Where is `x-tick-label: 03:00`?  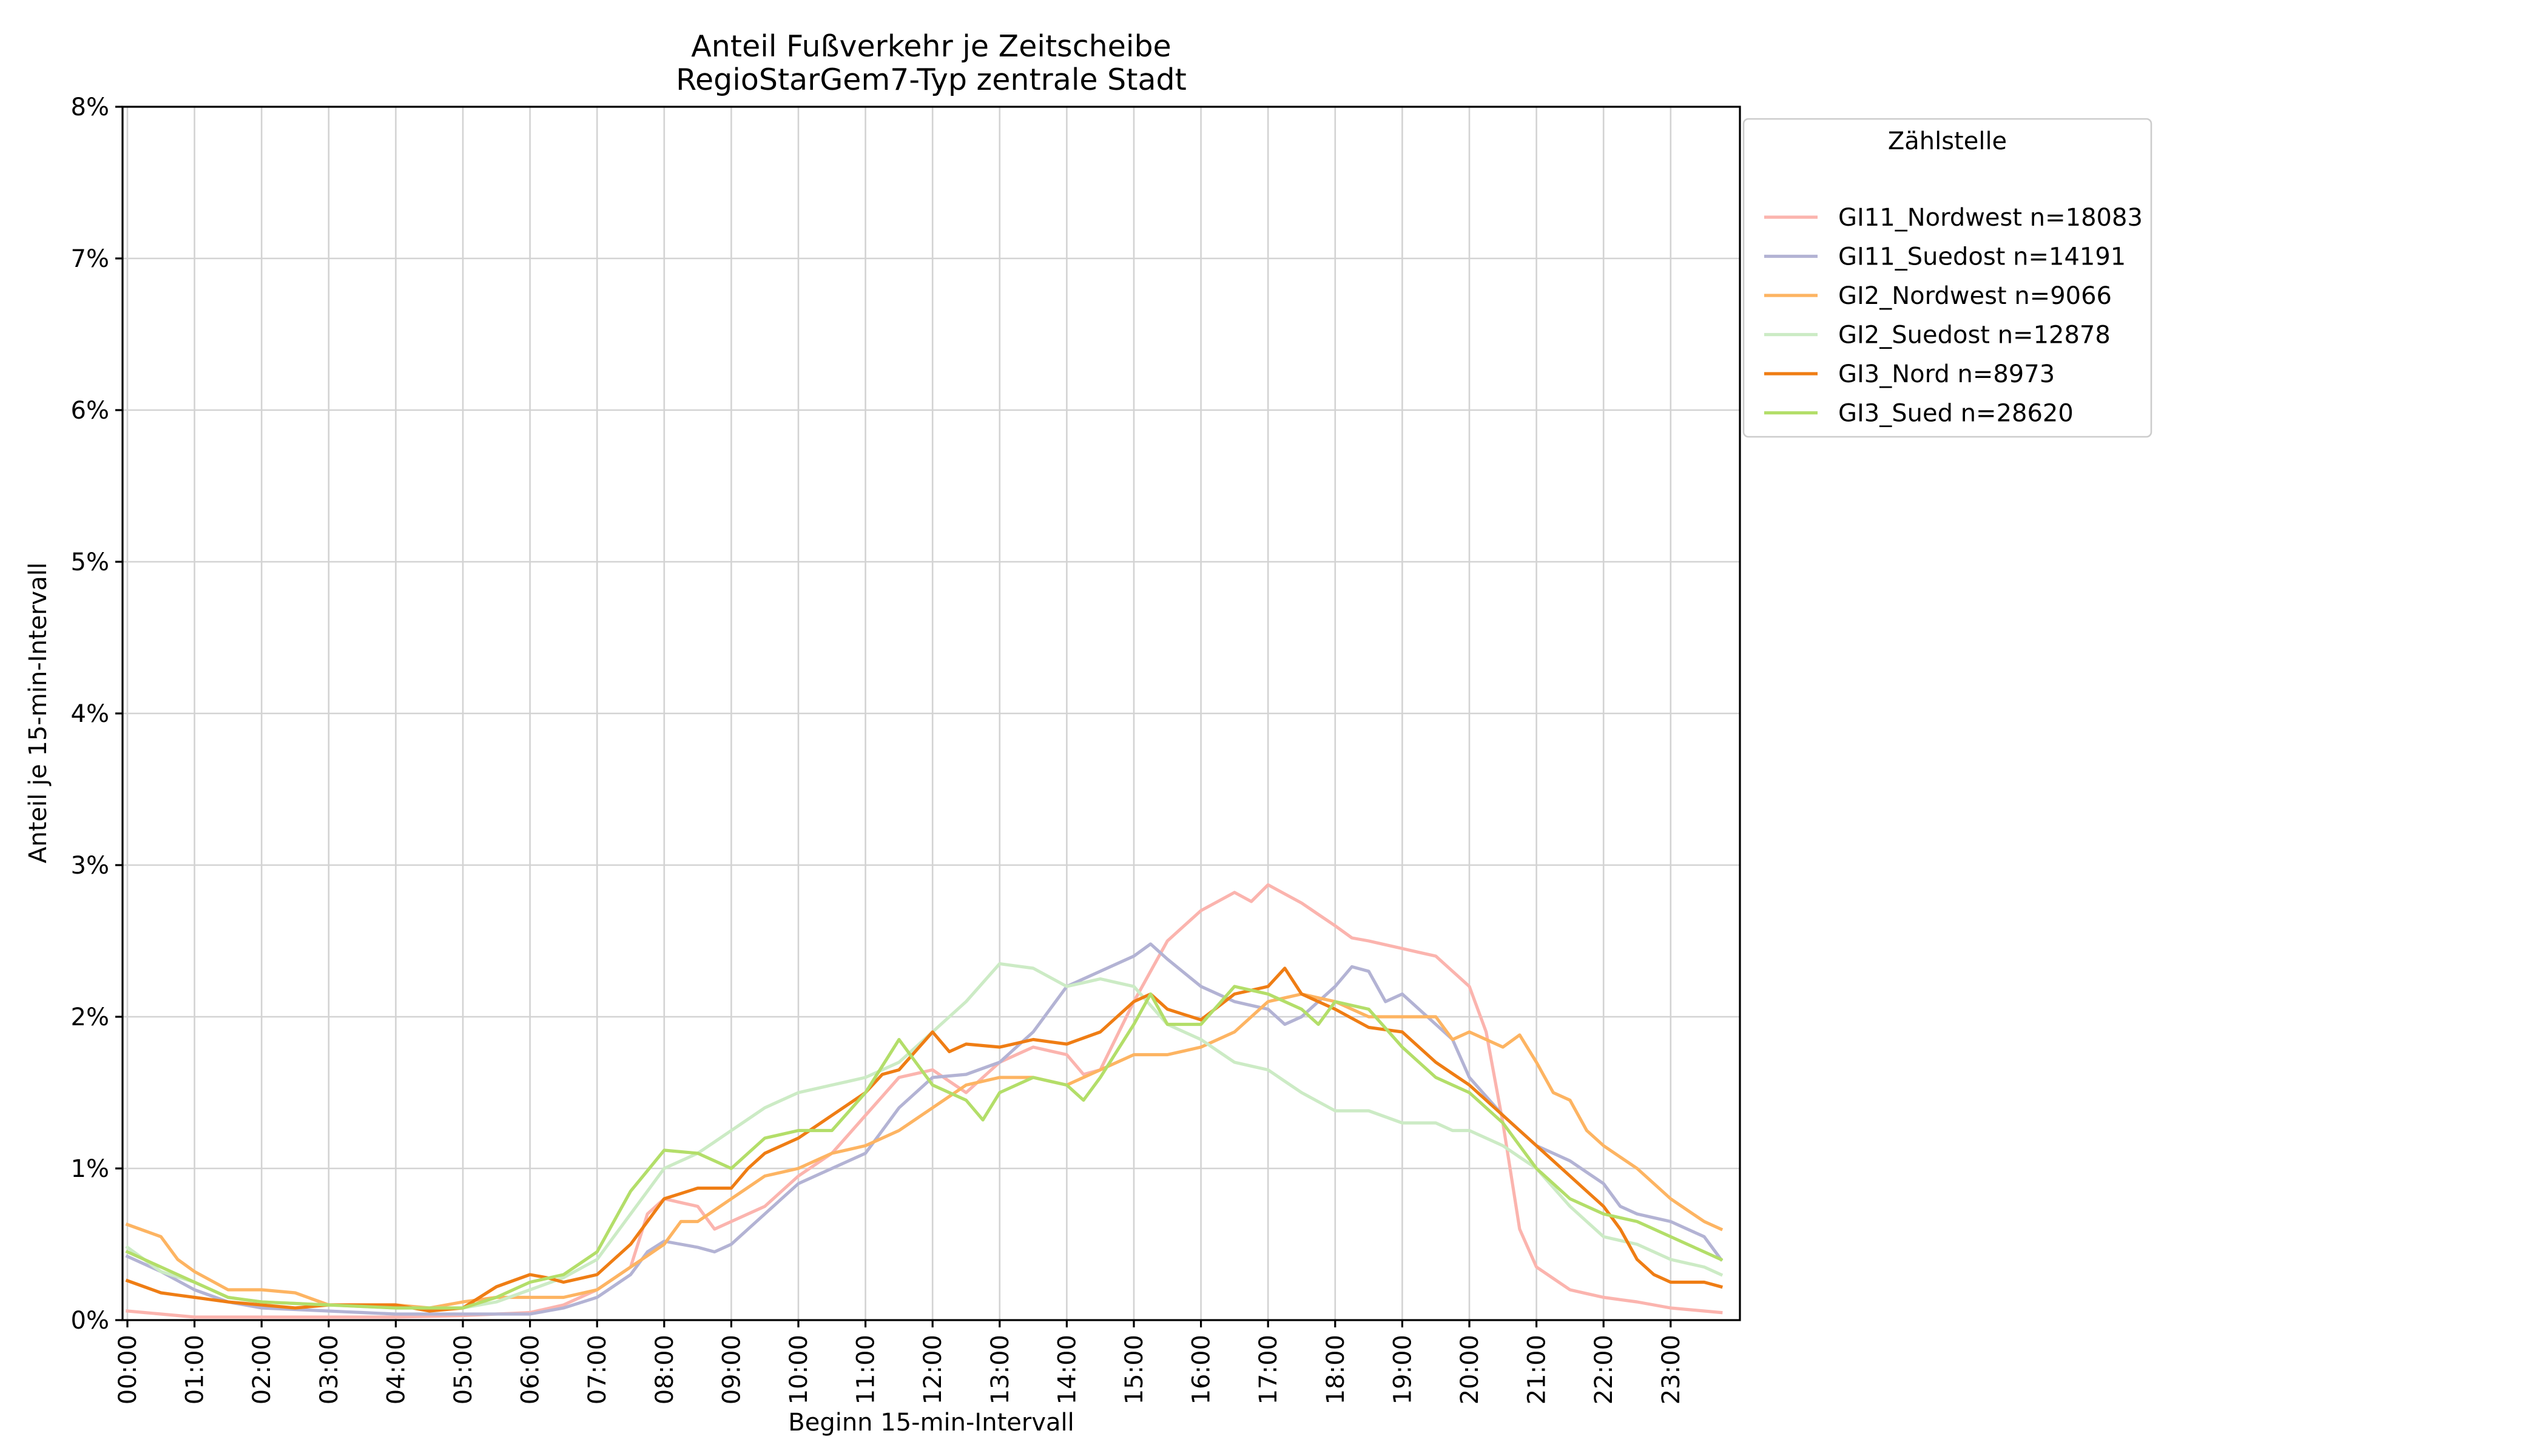
x-tick-label: 03:00 is located at coordinates (329, 1369).